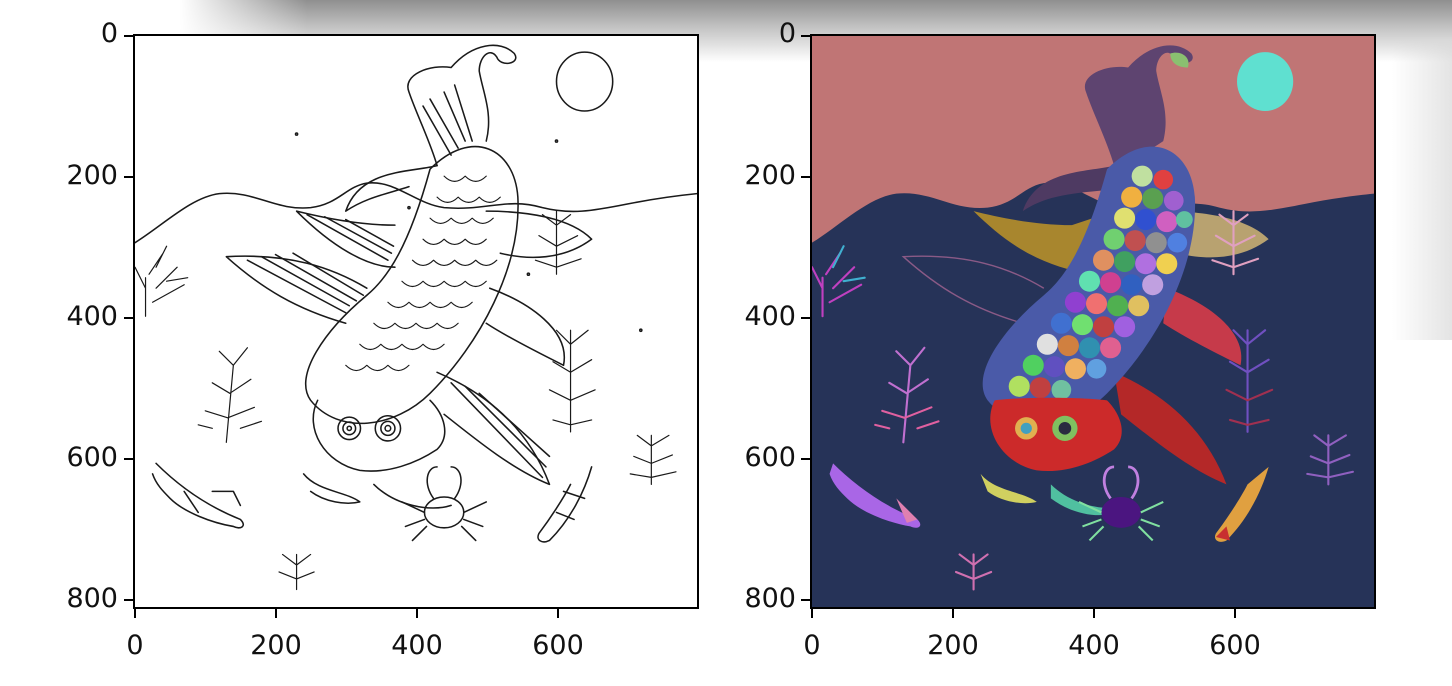  What do you see at coordinates (1422, 190) in the screenshot?
I see `window-shadow-right` at bounding box center [1422, 190].